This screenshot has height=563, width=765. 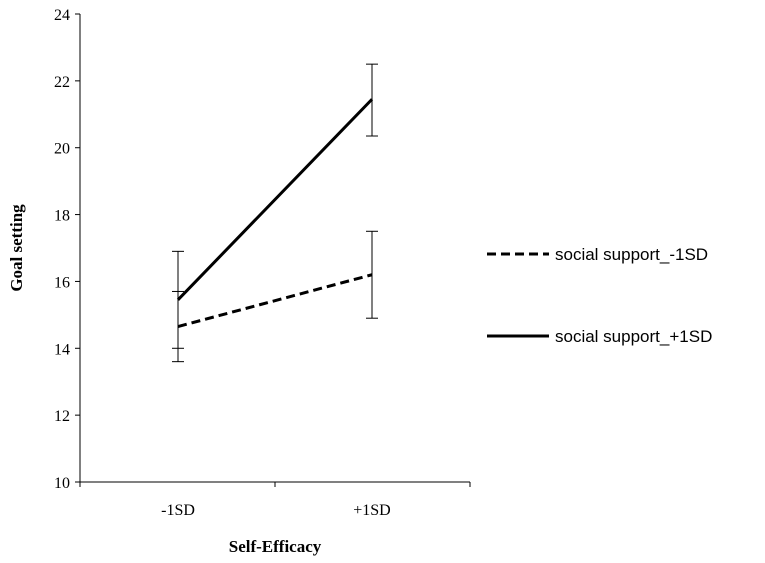 I want to click on y-tick-label: 20, so click(x=62, y=149).